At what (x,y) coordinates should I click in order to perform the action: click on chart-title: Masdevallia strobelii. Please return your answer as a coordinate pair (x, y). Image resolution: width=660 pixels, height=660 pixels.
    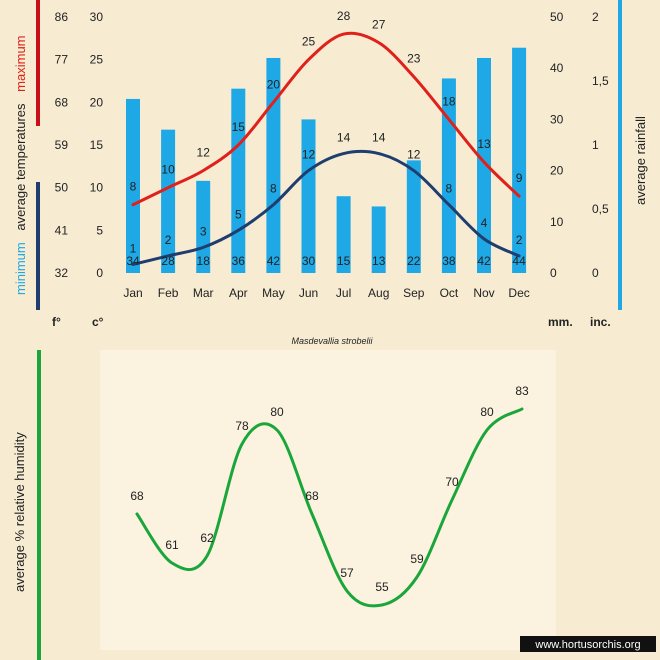
    Looking at the image, I should click on (332, 341).